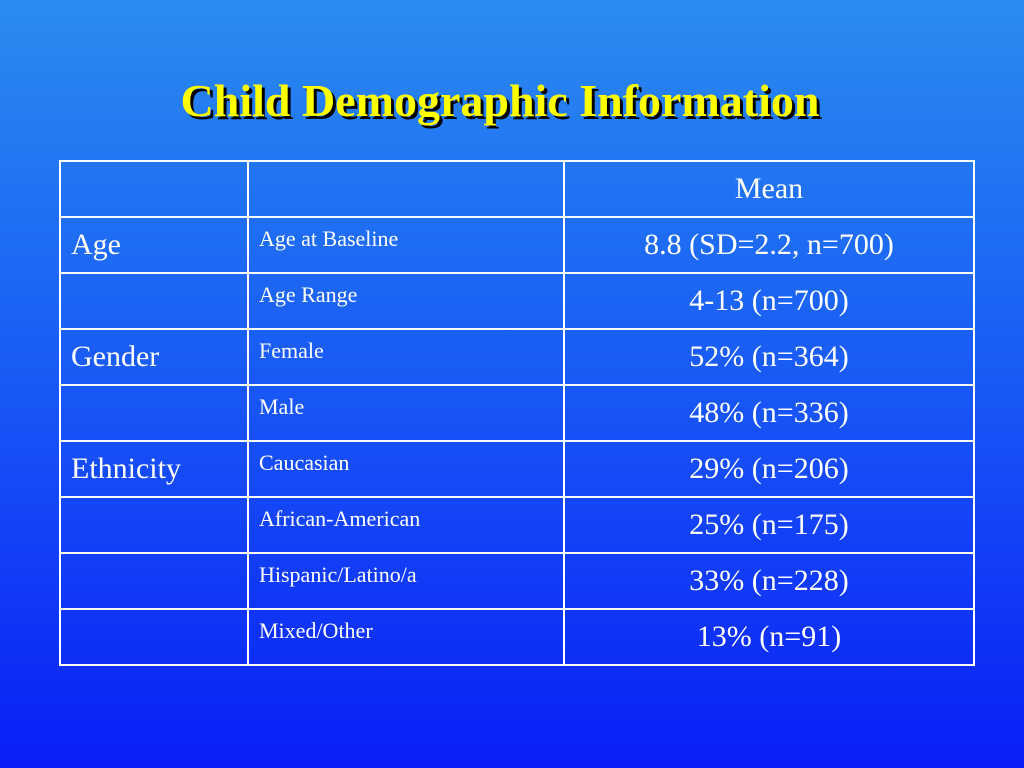  What do you see at coordinates (154, 189) in the screenshot?
I see `header-cell-category` at bounding box center [154, 189].